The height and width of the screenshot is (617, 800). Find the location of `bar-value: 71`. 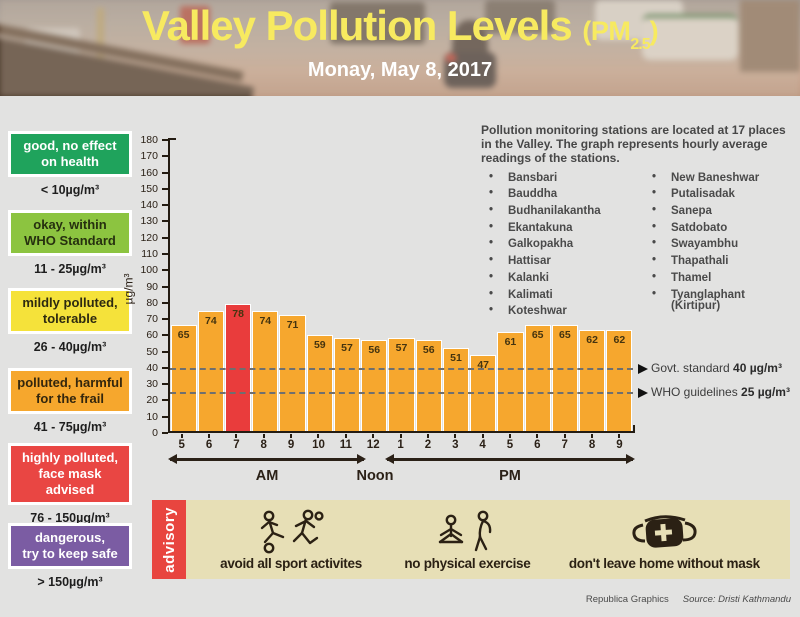

bar-value: 71 is located at coordinates (292, 325).